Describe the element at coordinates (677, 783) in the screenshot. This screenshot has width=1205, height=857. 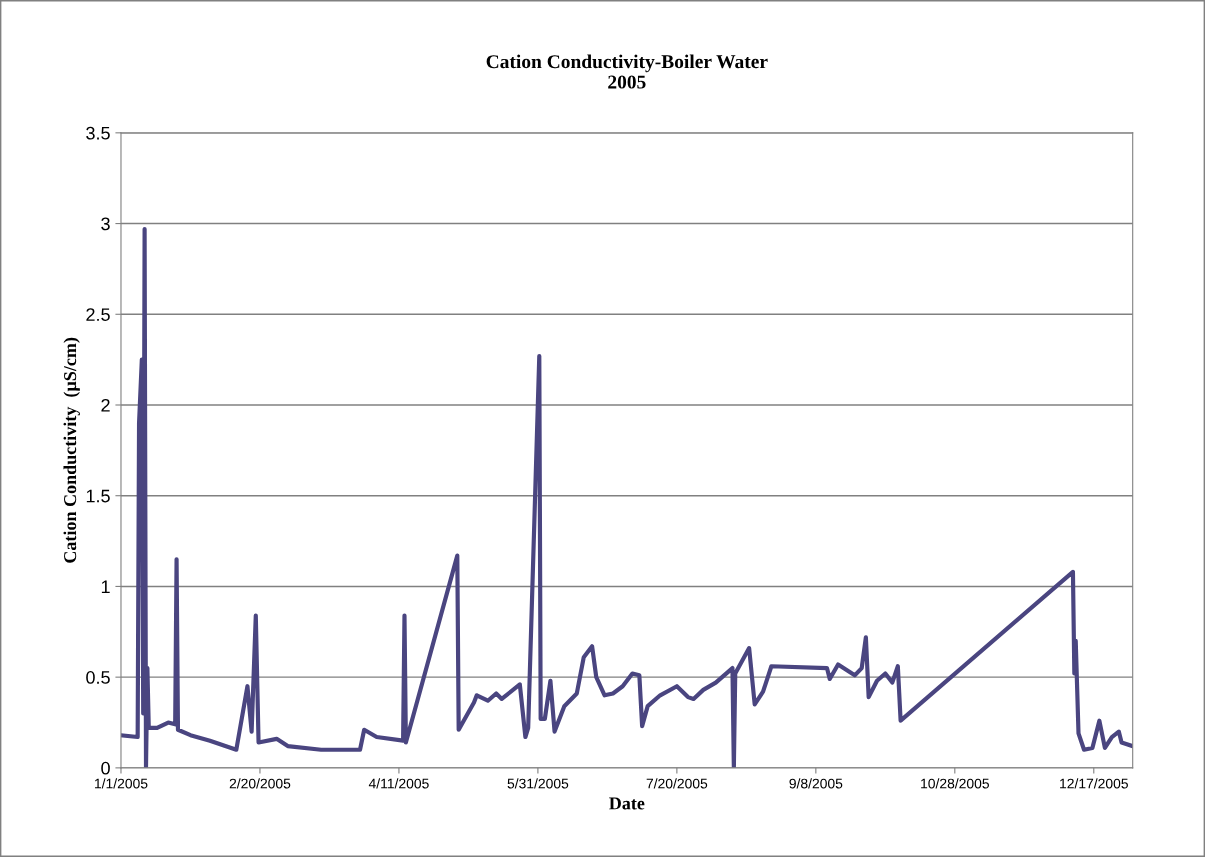
I see `x-tick-label: 7/20/2005` at that location.